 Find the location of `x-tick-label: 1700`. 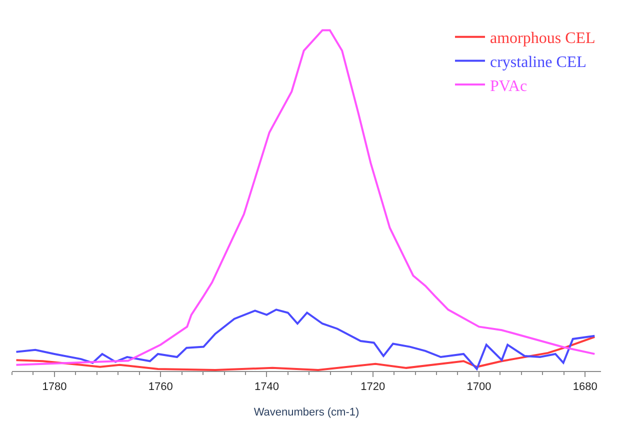

x-tick-label: 1700 is located at coordinates (479, 387).